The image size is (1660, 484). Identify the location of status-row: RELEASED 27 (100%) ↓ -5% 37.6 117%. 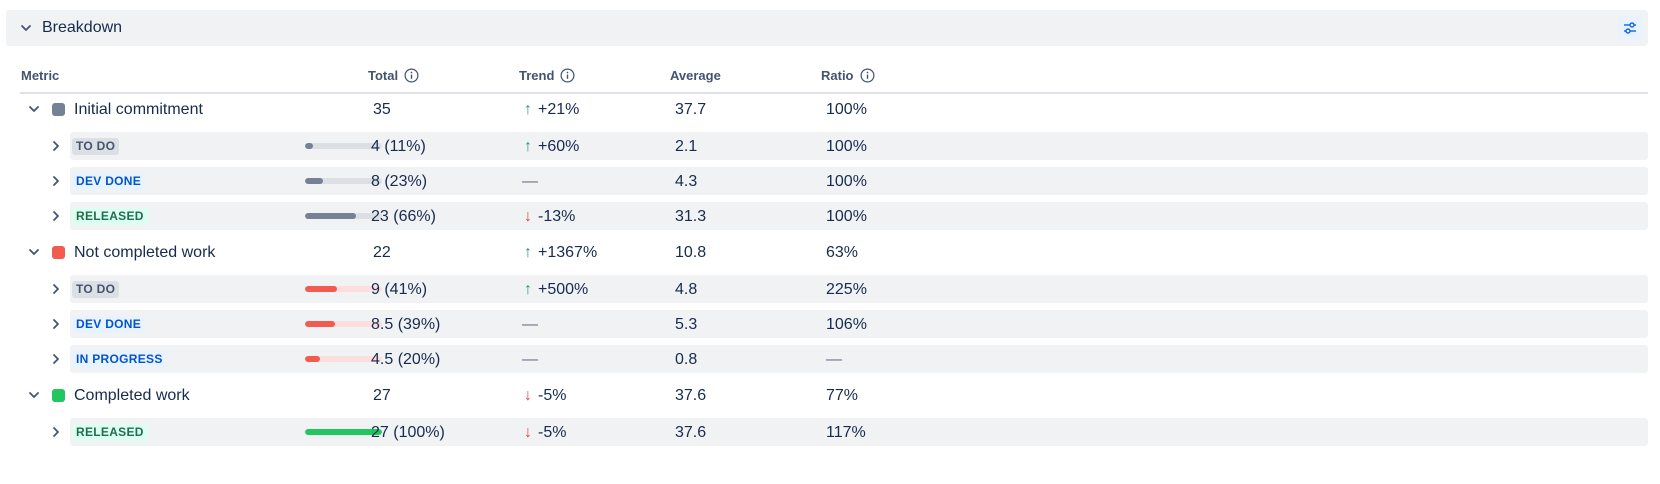
(834, 432).